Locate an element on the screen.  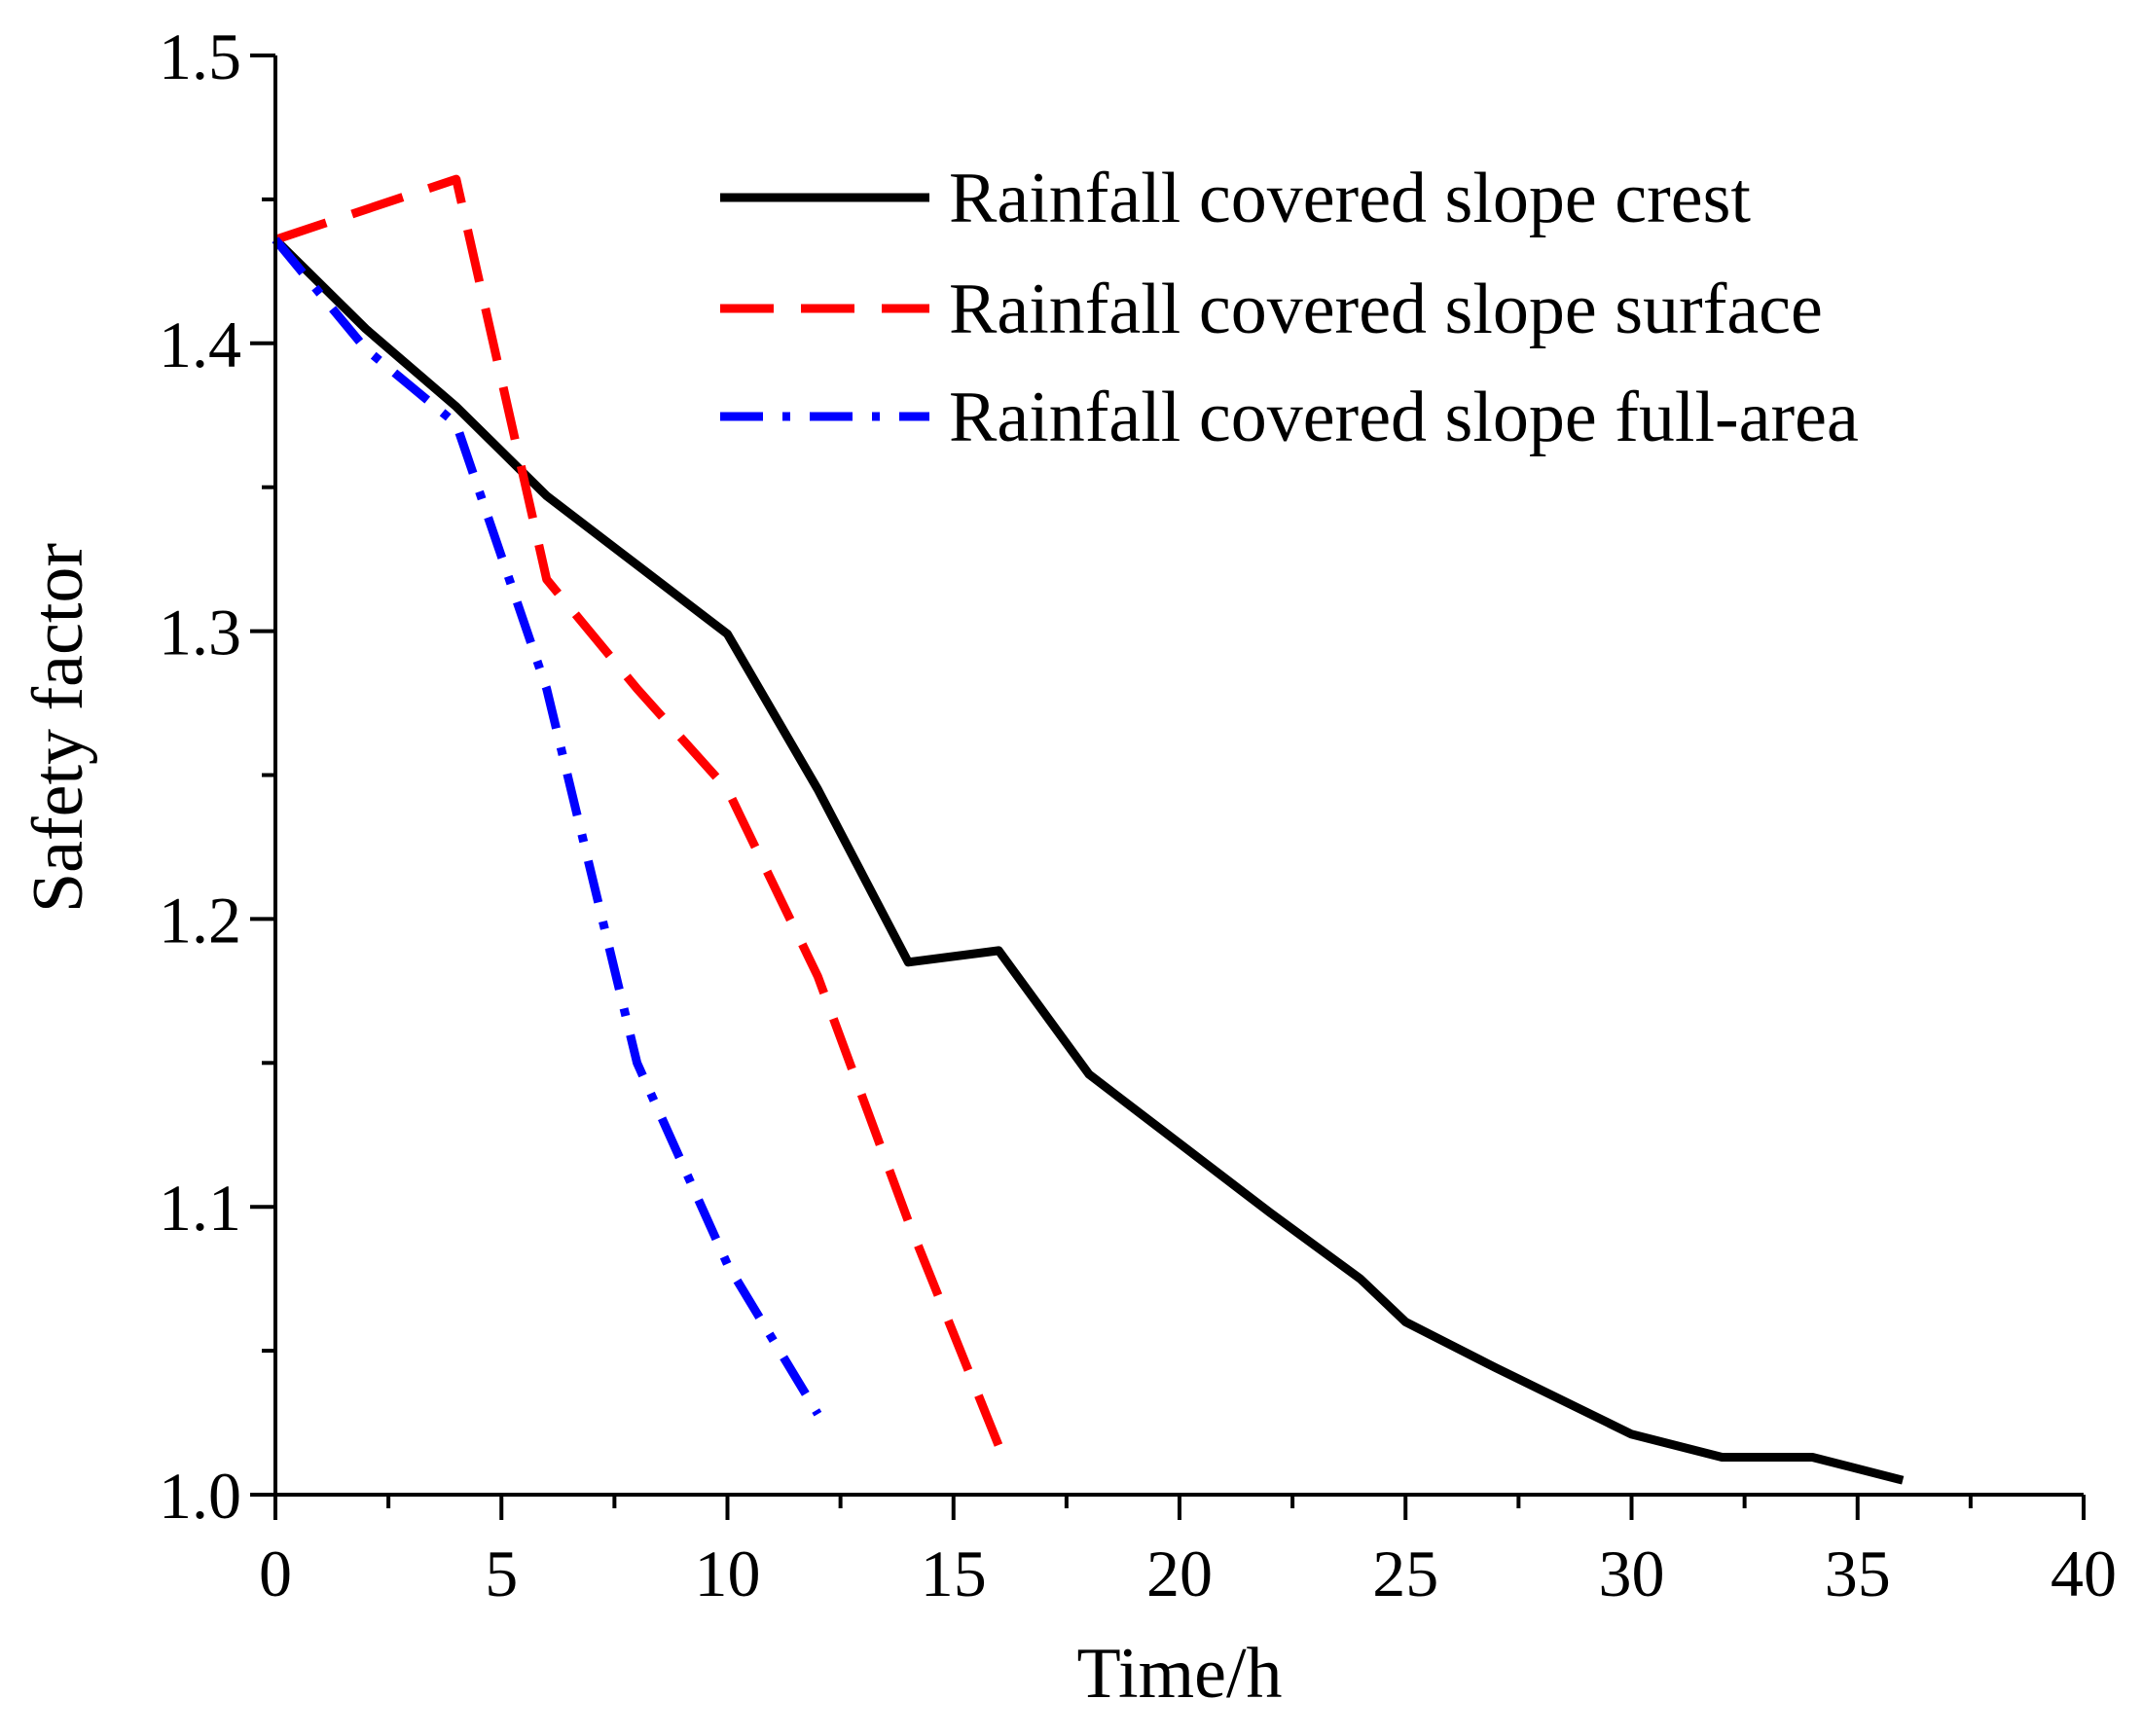
legend-label-2: Rainfall covered slope surface is located at coordinates (1386, 309).